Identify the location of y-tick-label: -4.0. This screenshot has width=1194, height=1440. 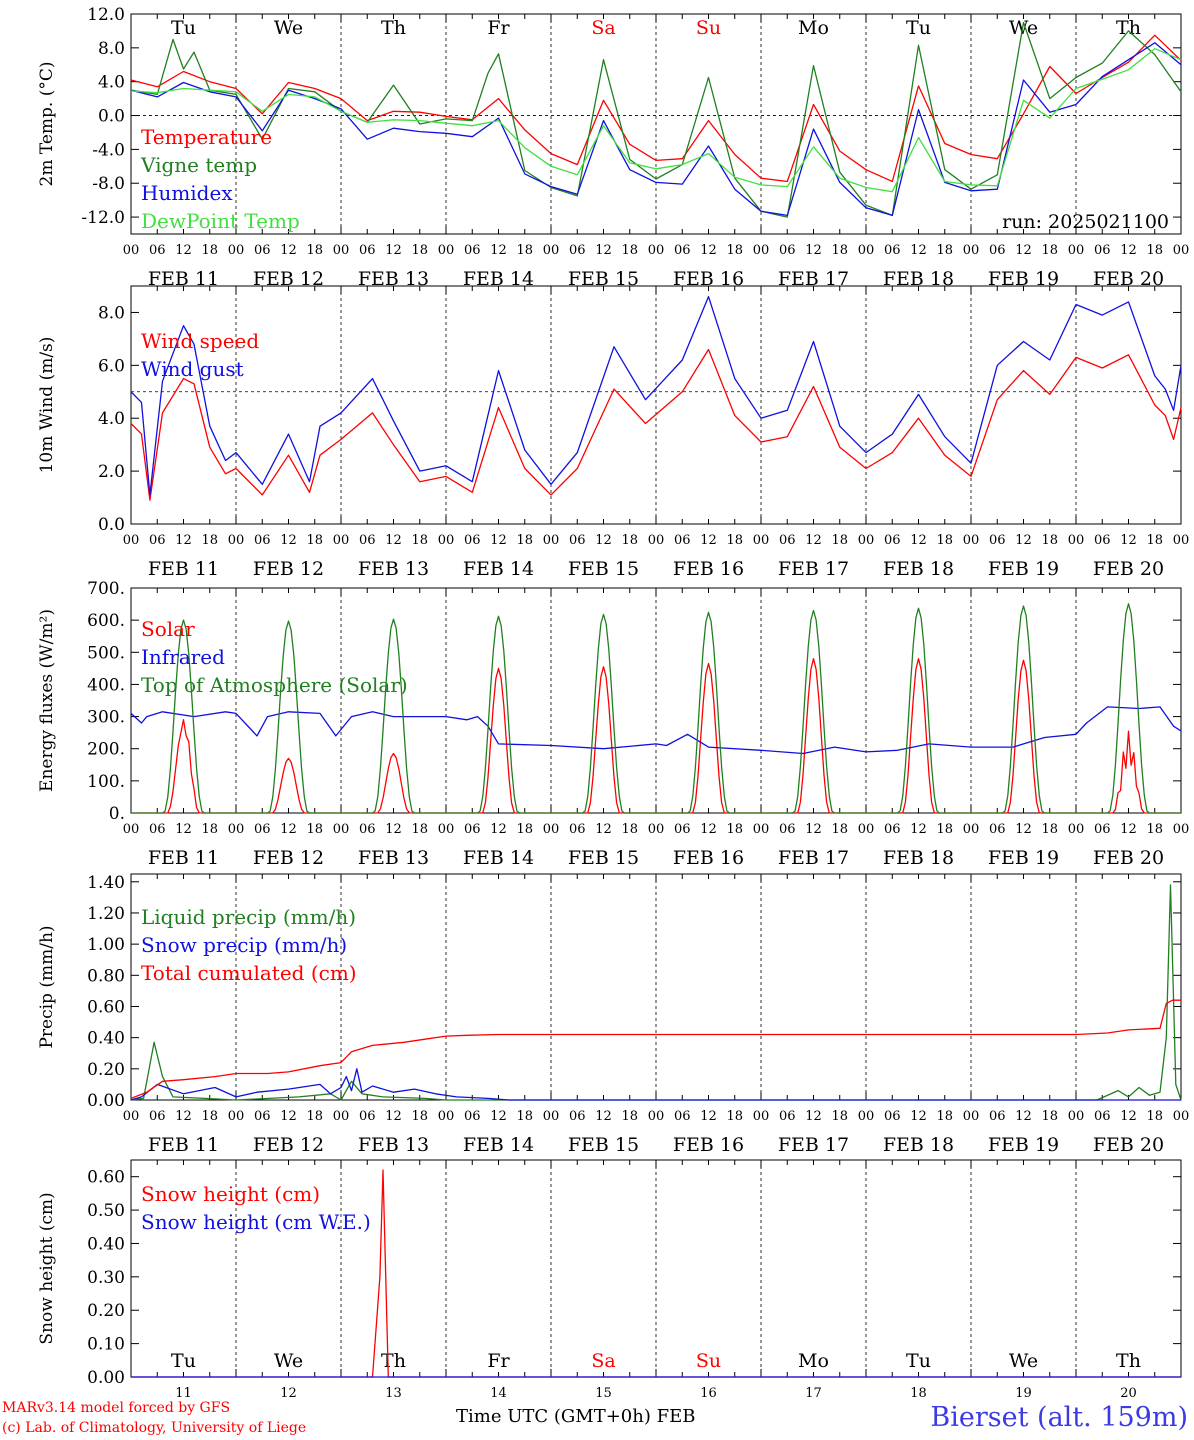
(108, 150).